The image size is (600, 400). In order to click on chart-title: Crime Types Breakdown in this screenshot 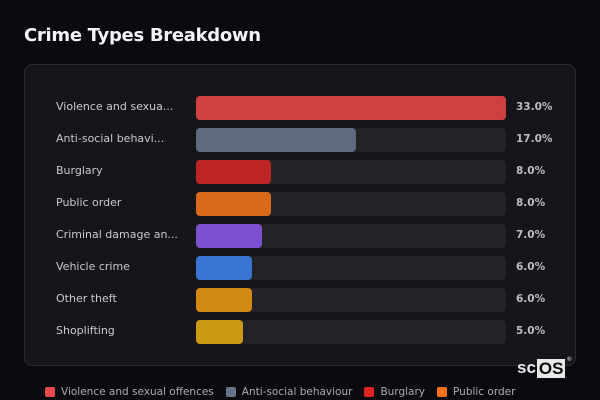, I will do `click(142, 35)`.